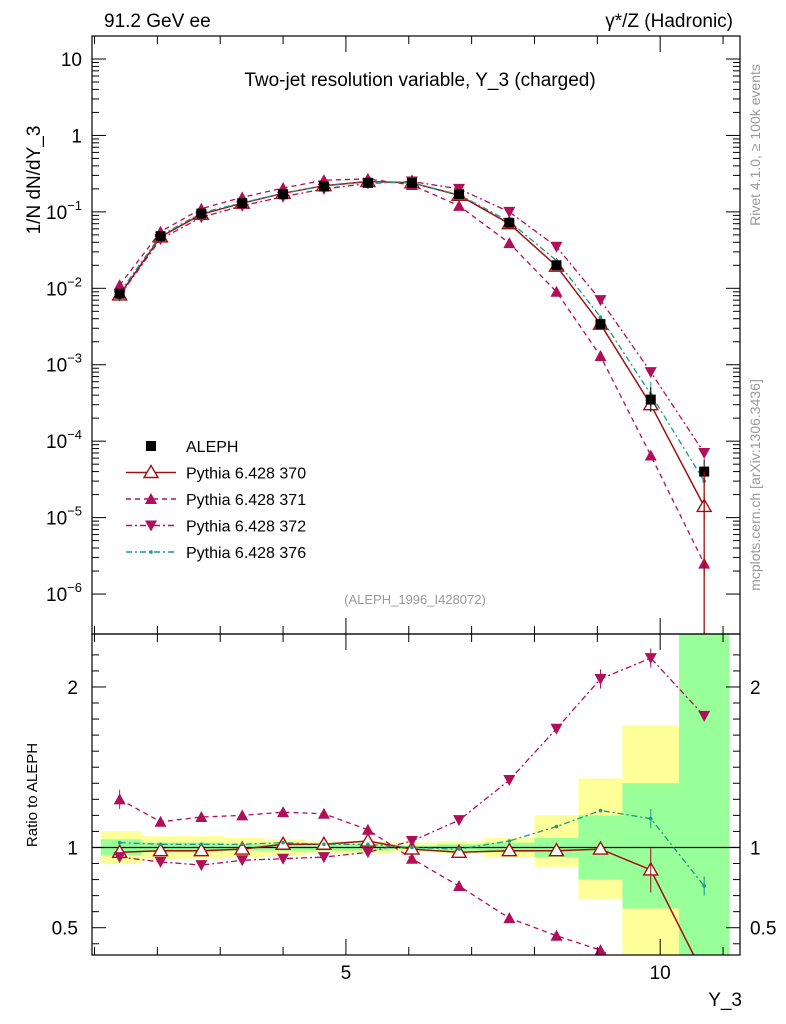  Describe the element at coordinates (246, 474) in the screenshot. I see `legend-label-1: Pythia 6.428 370` at that location.